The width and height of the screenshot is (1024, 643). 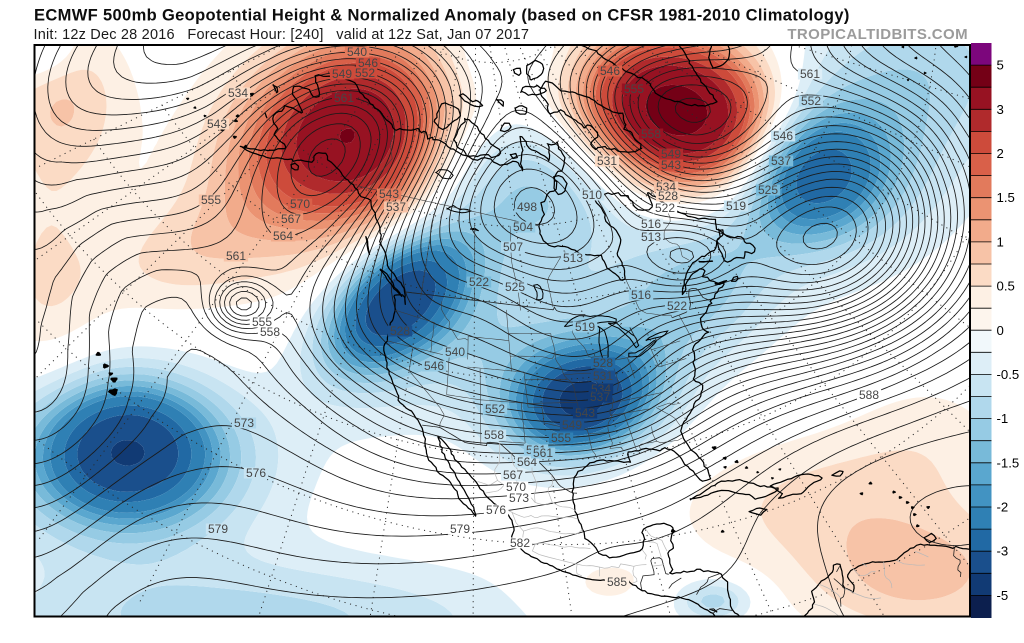 I want to click on svg-text: -1, so click(x=1003, y=418).